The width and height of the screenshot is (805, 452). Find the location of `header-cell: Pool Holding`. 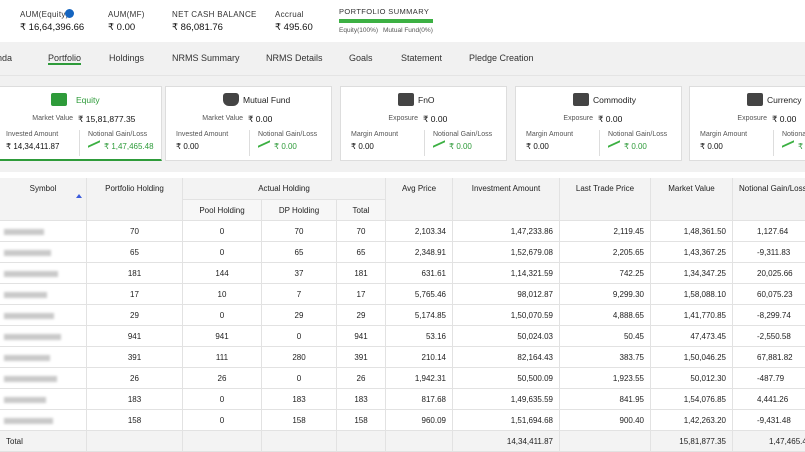

header-cell: Pool Holding is located at coordinates (222, 210).